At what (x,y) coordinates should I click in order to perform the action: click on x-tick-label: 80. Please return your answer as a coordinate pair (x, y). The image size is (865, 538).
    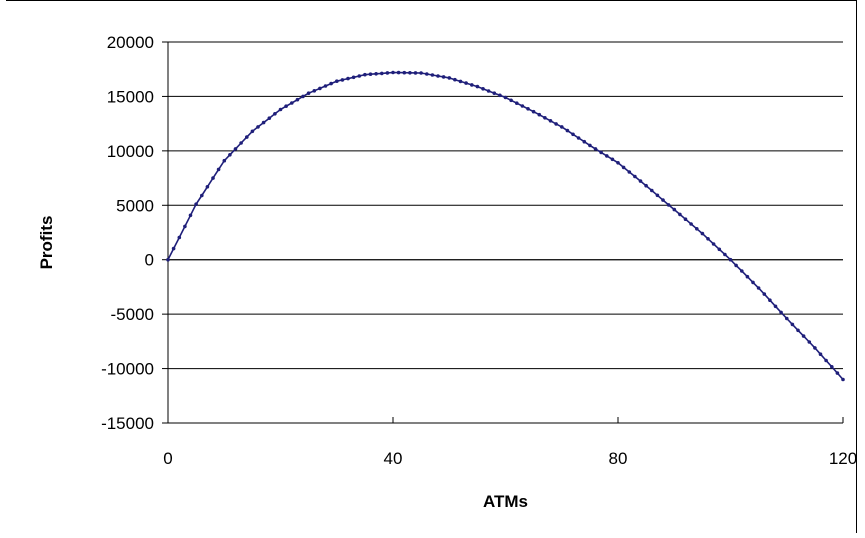
    Looking at the image, I should click on (618, 458).